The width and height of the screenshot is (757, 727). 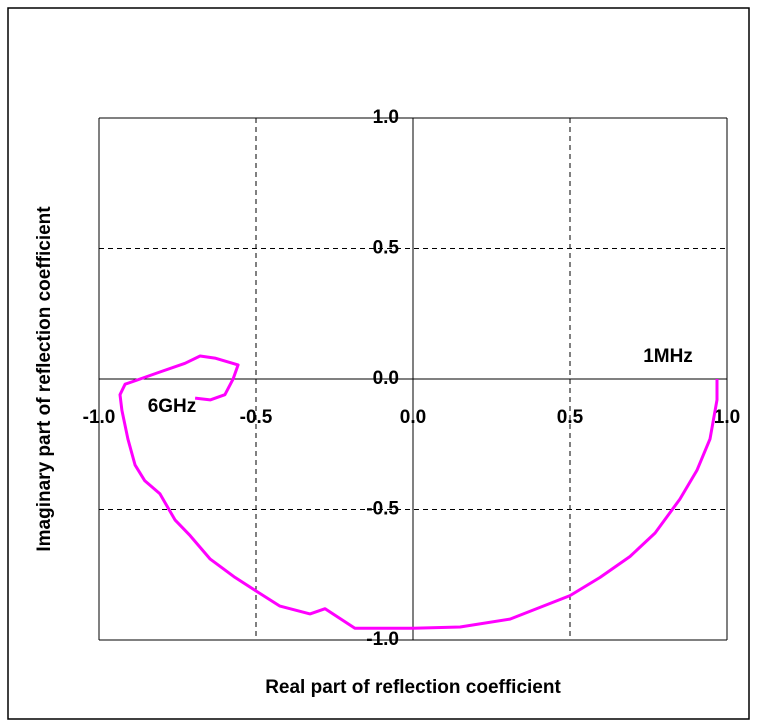 I want to click on y-tick-label: -0.5, so click(x=382, y=509).